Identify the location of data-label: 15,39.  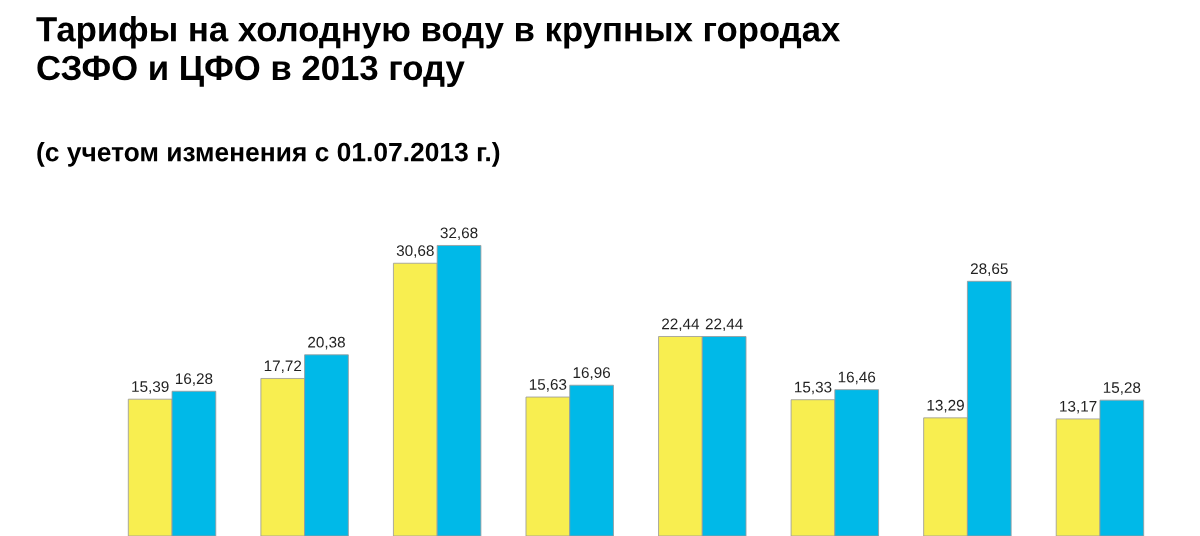
(150, 387).